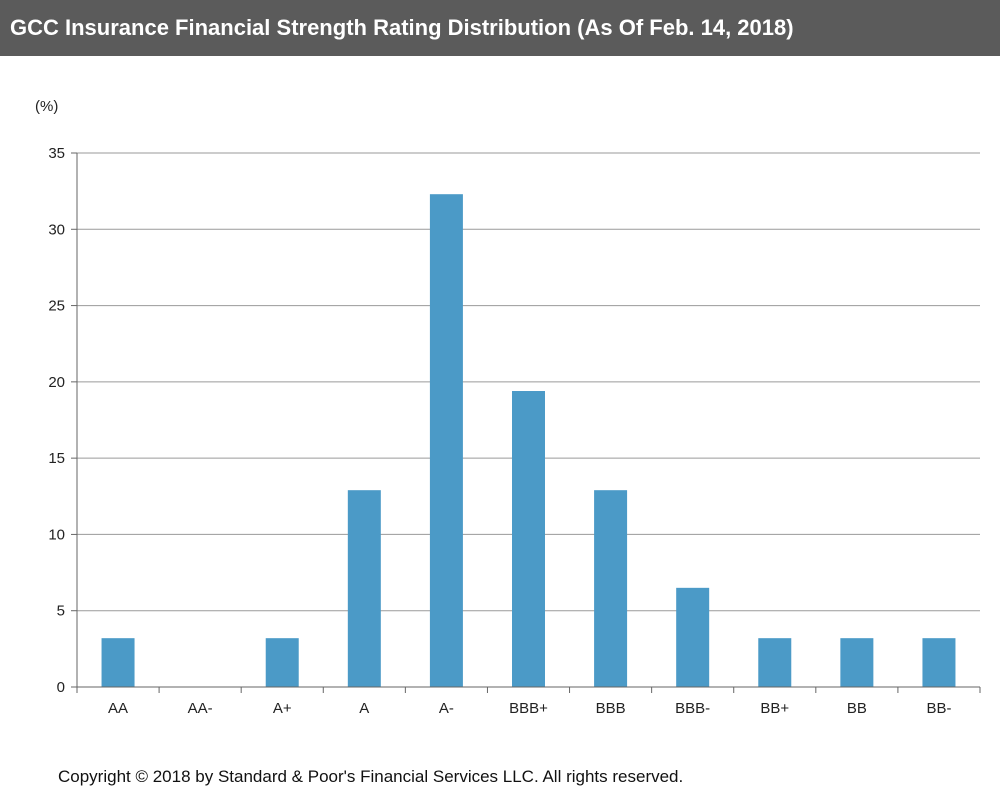 The height and width of the screenshot is (807, 1000). What do you see at coordinates (692, 708) in the screenshot?
I see `x-tick-label: BBB-` at bounding box center [692, 708].